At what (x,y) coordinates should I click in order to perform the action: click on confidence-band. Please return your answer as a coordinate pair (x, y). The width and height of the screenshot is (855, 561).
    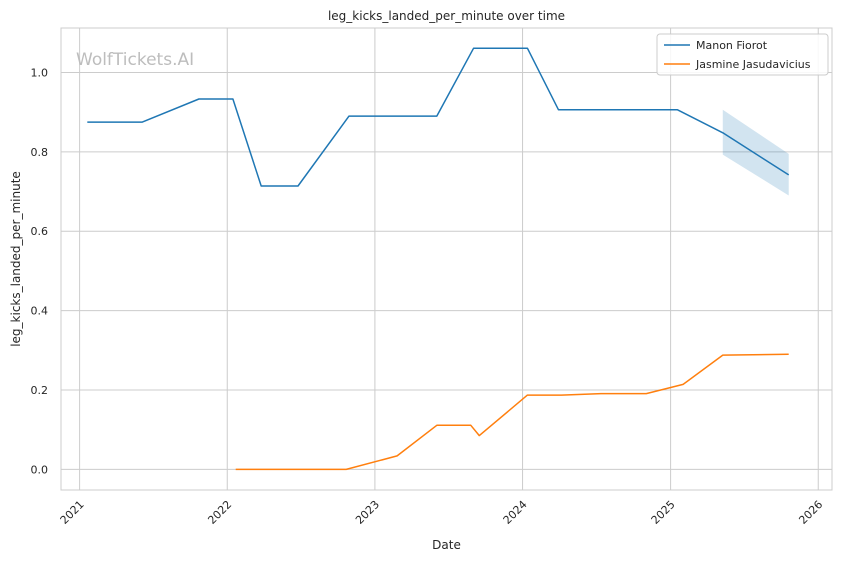
    Looking at the image, I should click on (755, 152).